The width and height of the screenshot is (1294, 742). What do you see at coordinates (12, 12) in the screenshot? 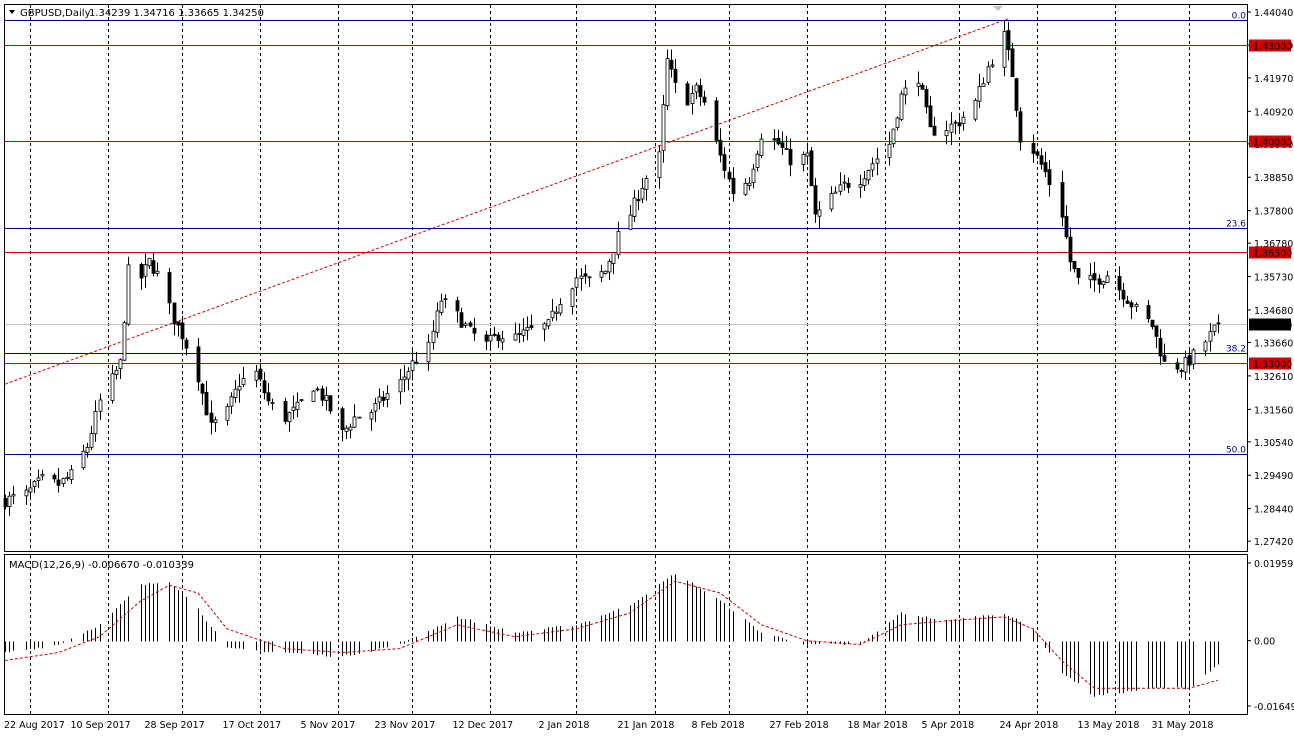
I see `triangle-down-icon` at bounding box center [12, 12].